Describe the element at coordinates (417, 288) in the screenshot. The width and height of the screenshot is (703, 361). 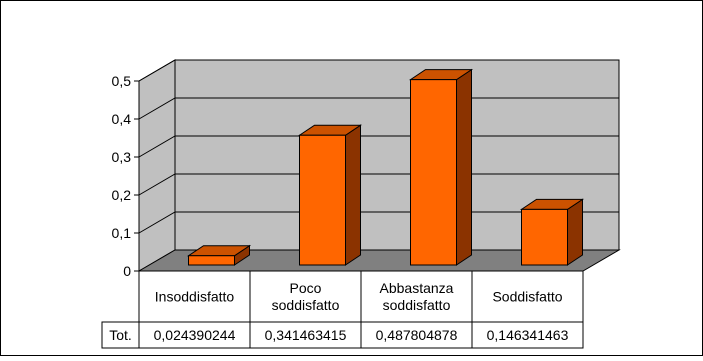
I see `category-label: Abbastanza` at that location.